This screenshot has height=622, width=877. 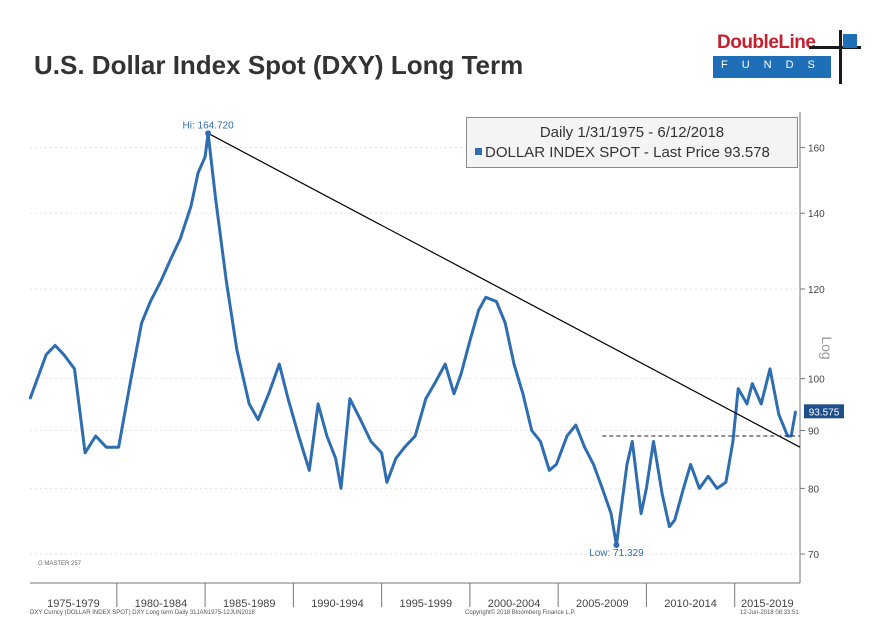 I want to click on legend-series: DOLLAR INDEX SPOT - Last Price 93.578, so click(x=622, y=152).